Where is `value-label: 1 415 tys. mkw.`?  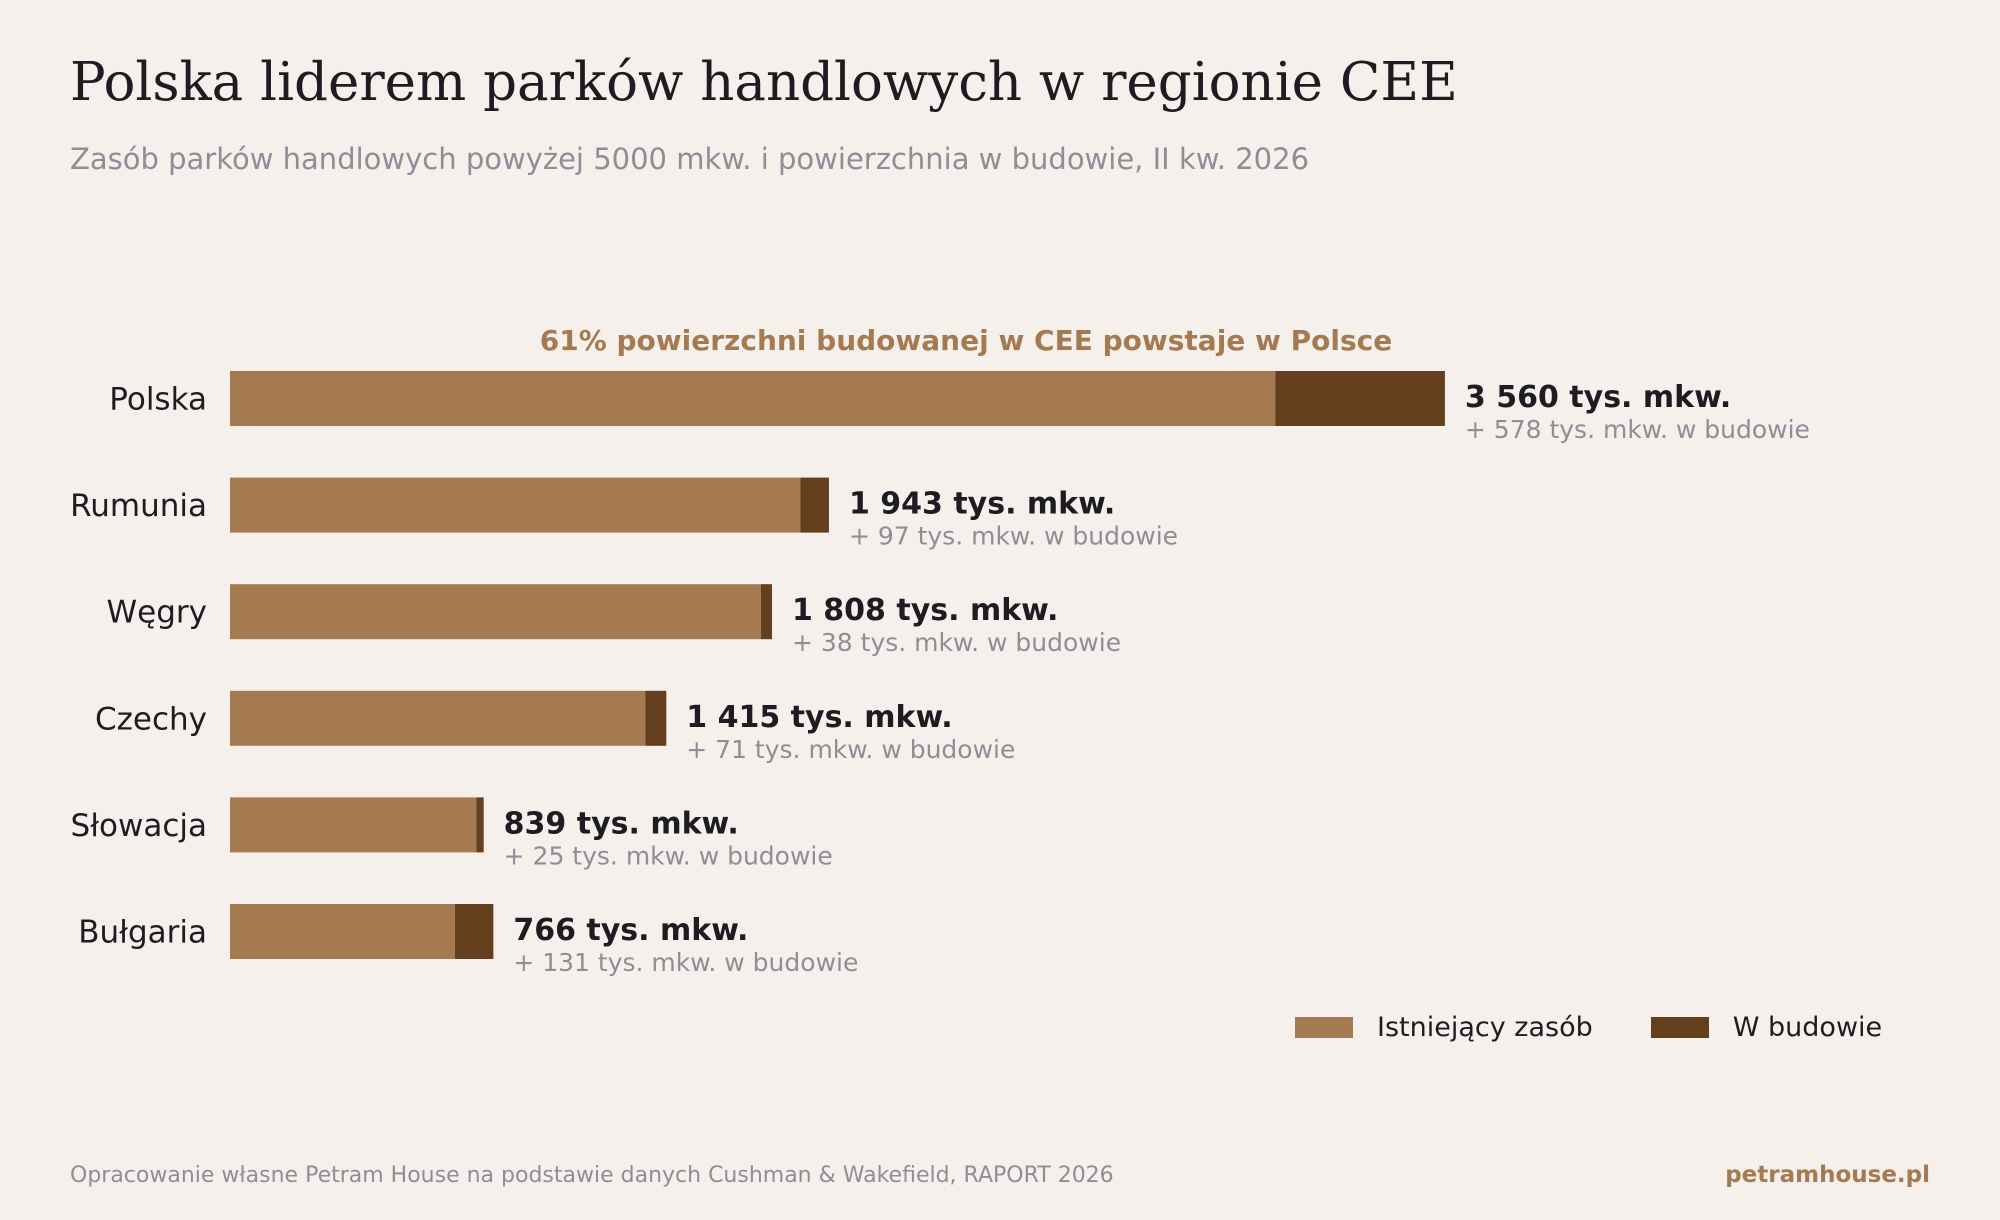
value-label: 1 415 tys. mkw. is located at coordinates (819, 717).